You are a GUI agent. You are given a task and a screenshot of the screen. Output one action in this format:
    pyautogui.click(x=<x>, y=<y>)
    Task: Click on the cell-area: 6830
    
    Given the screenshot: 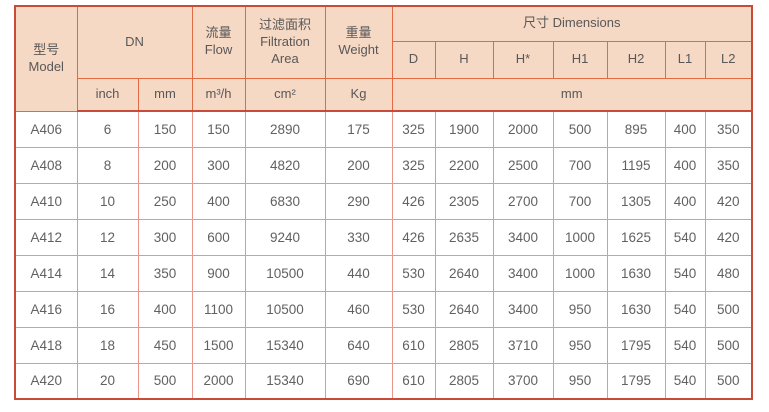 What is the action you would take?
    pyautogui.click(x=285, y=201)
    